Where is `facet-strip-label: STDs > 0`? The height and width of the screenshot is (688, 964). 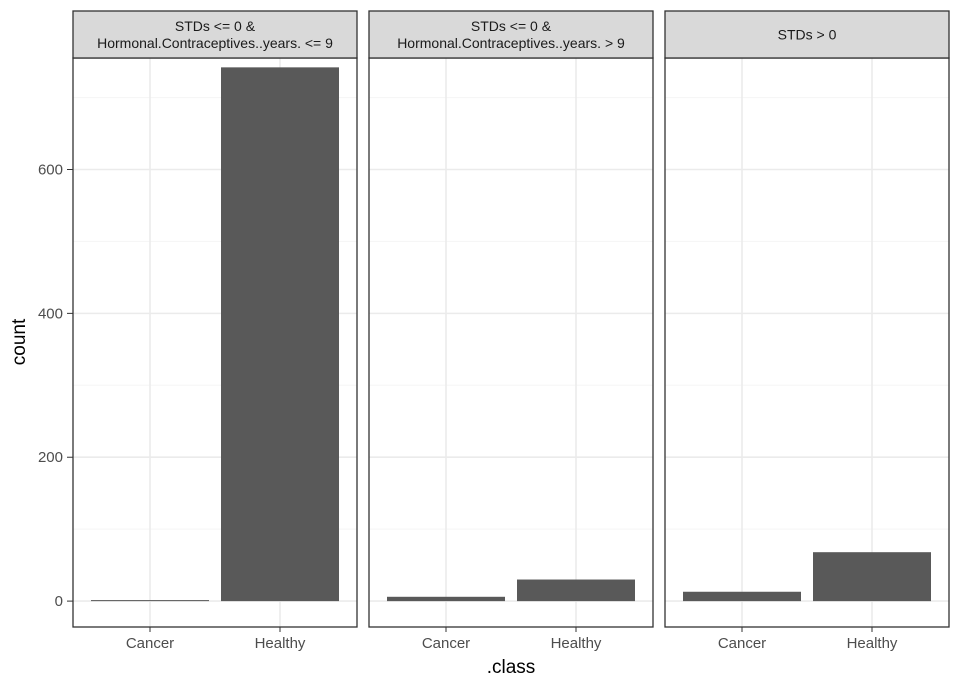
facet-strip-label: STDs > 0 is located at coordinates (807, 35).